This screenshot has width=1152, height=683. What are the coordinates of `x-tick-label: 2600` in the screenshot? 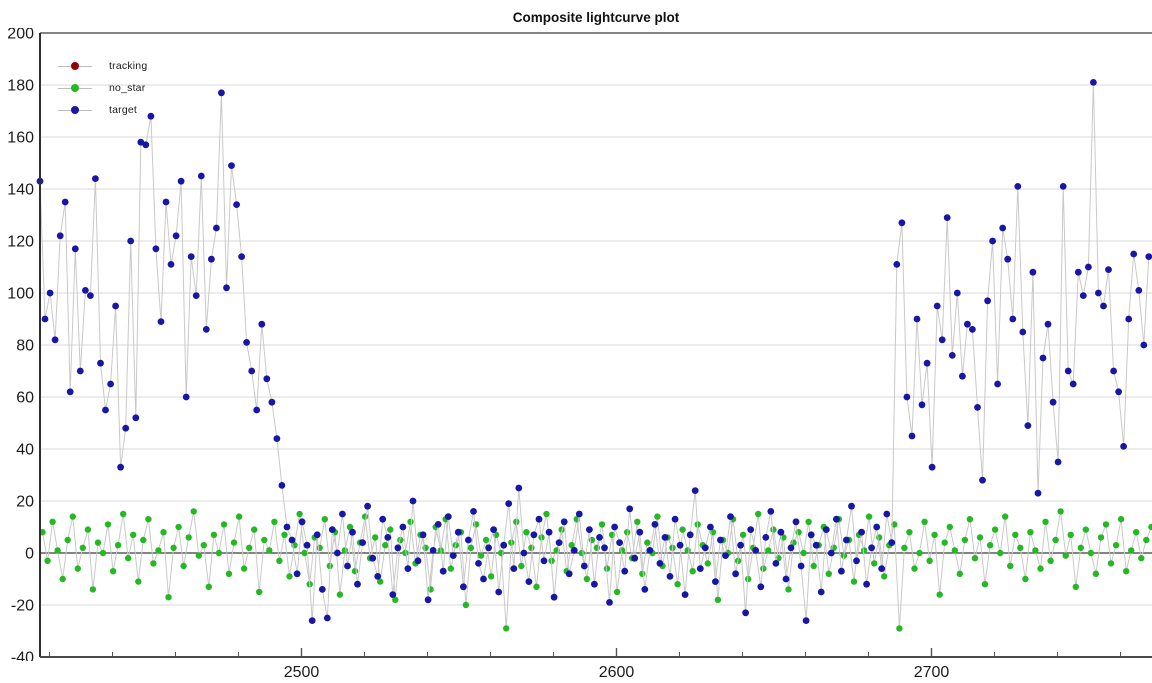 It's located at (617, 672).